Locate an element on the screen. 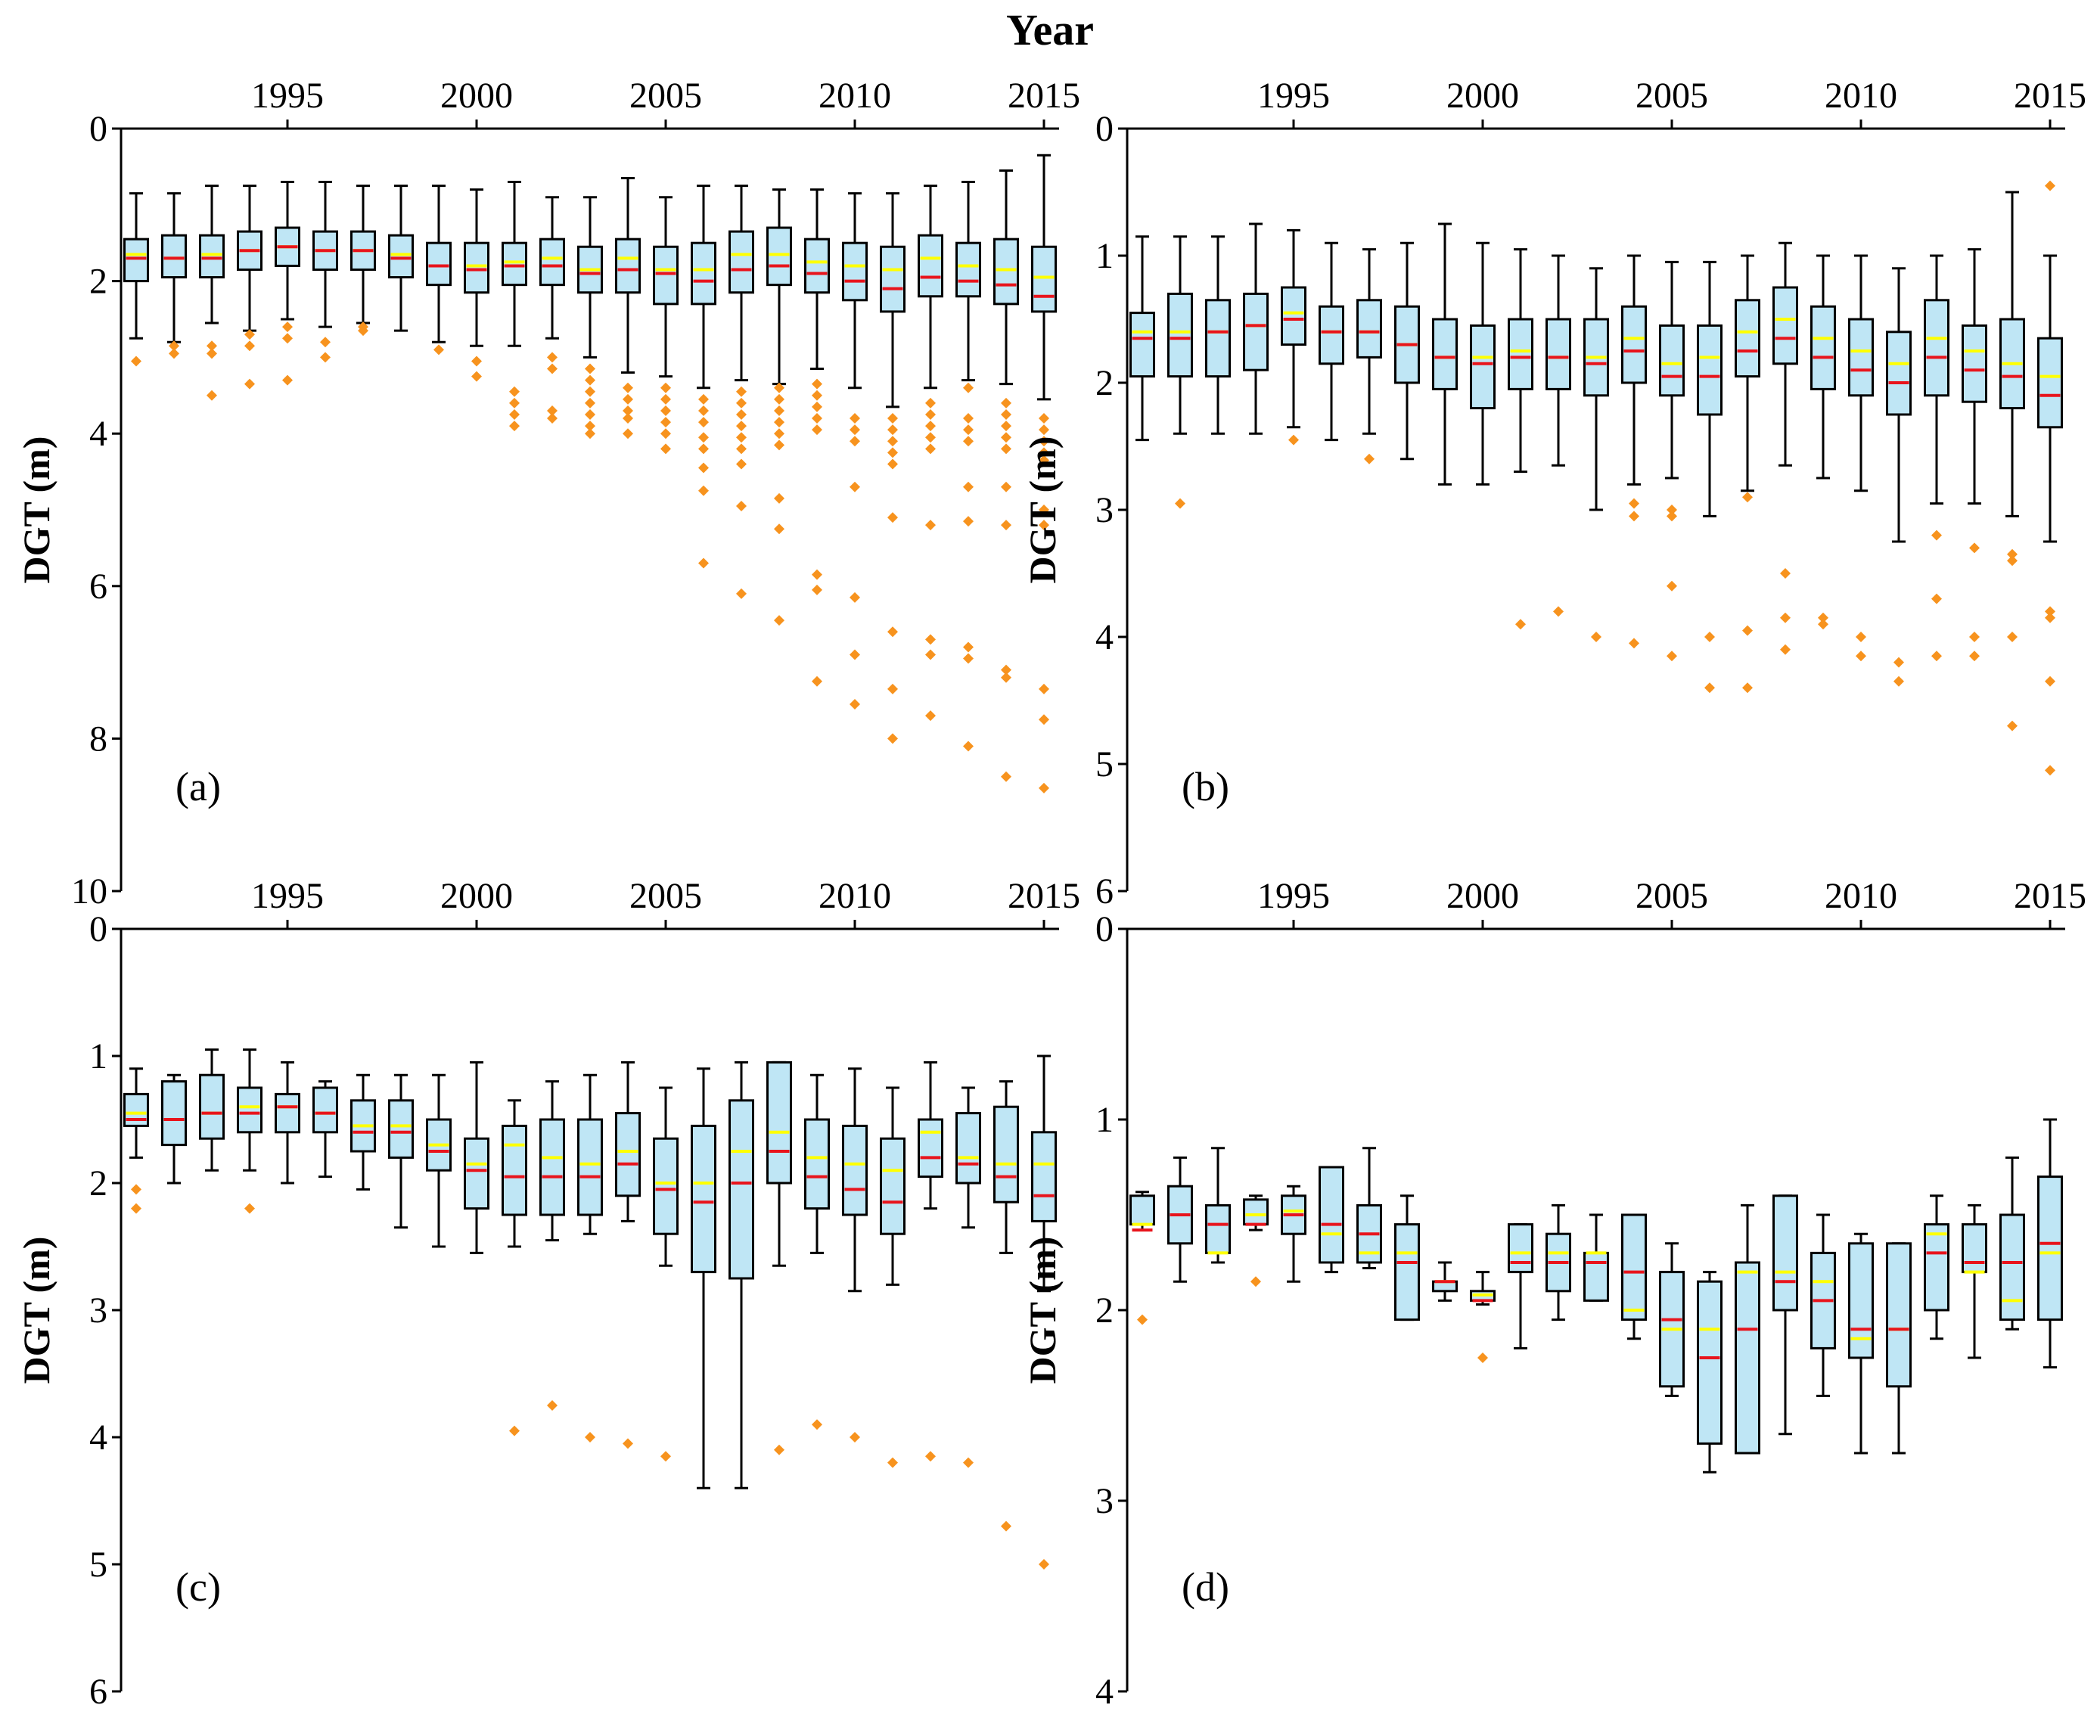  box-2007 is located at coordinates (1747, 1329).